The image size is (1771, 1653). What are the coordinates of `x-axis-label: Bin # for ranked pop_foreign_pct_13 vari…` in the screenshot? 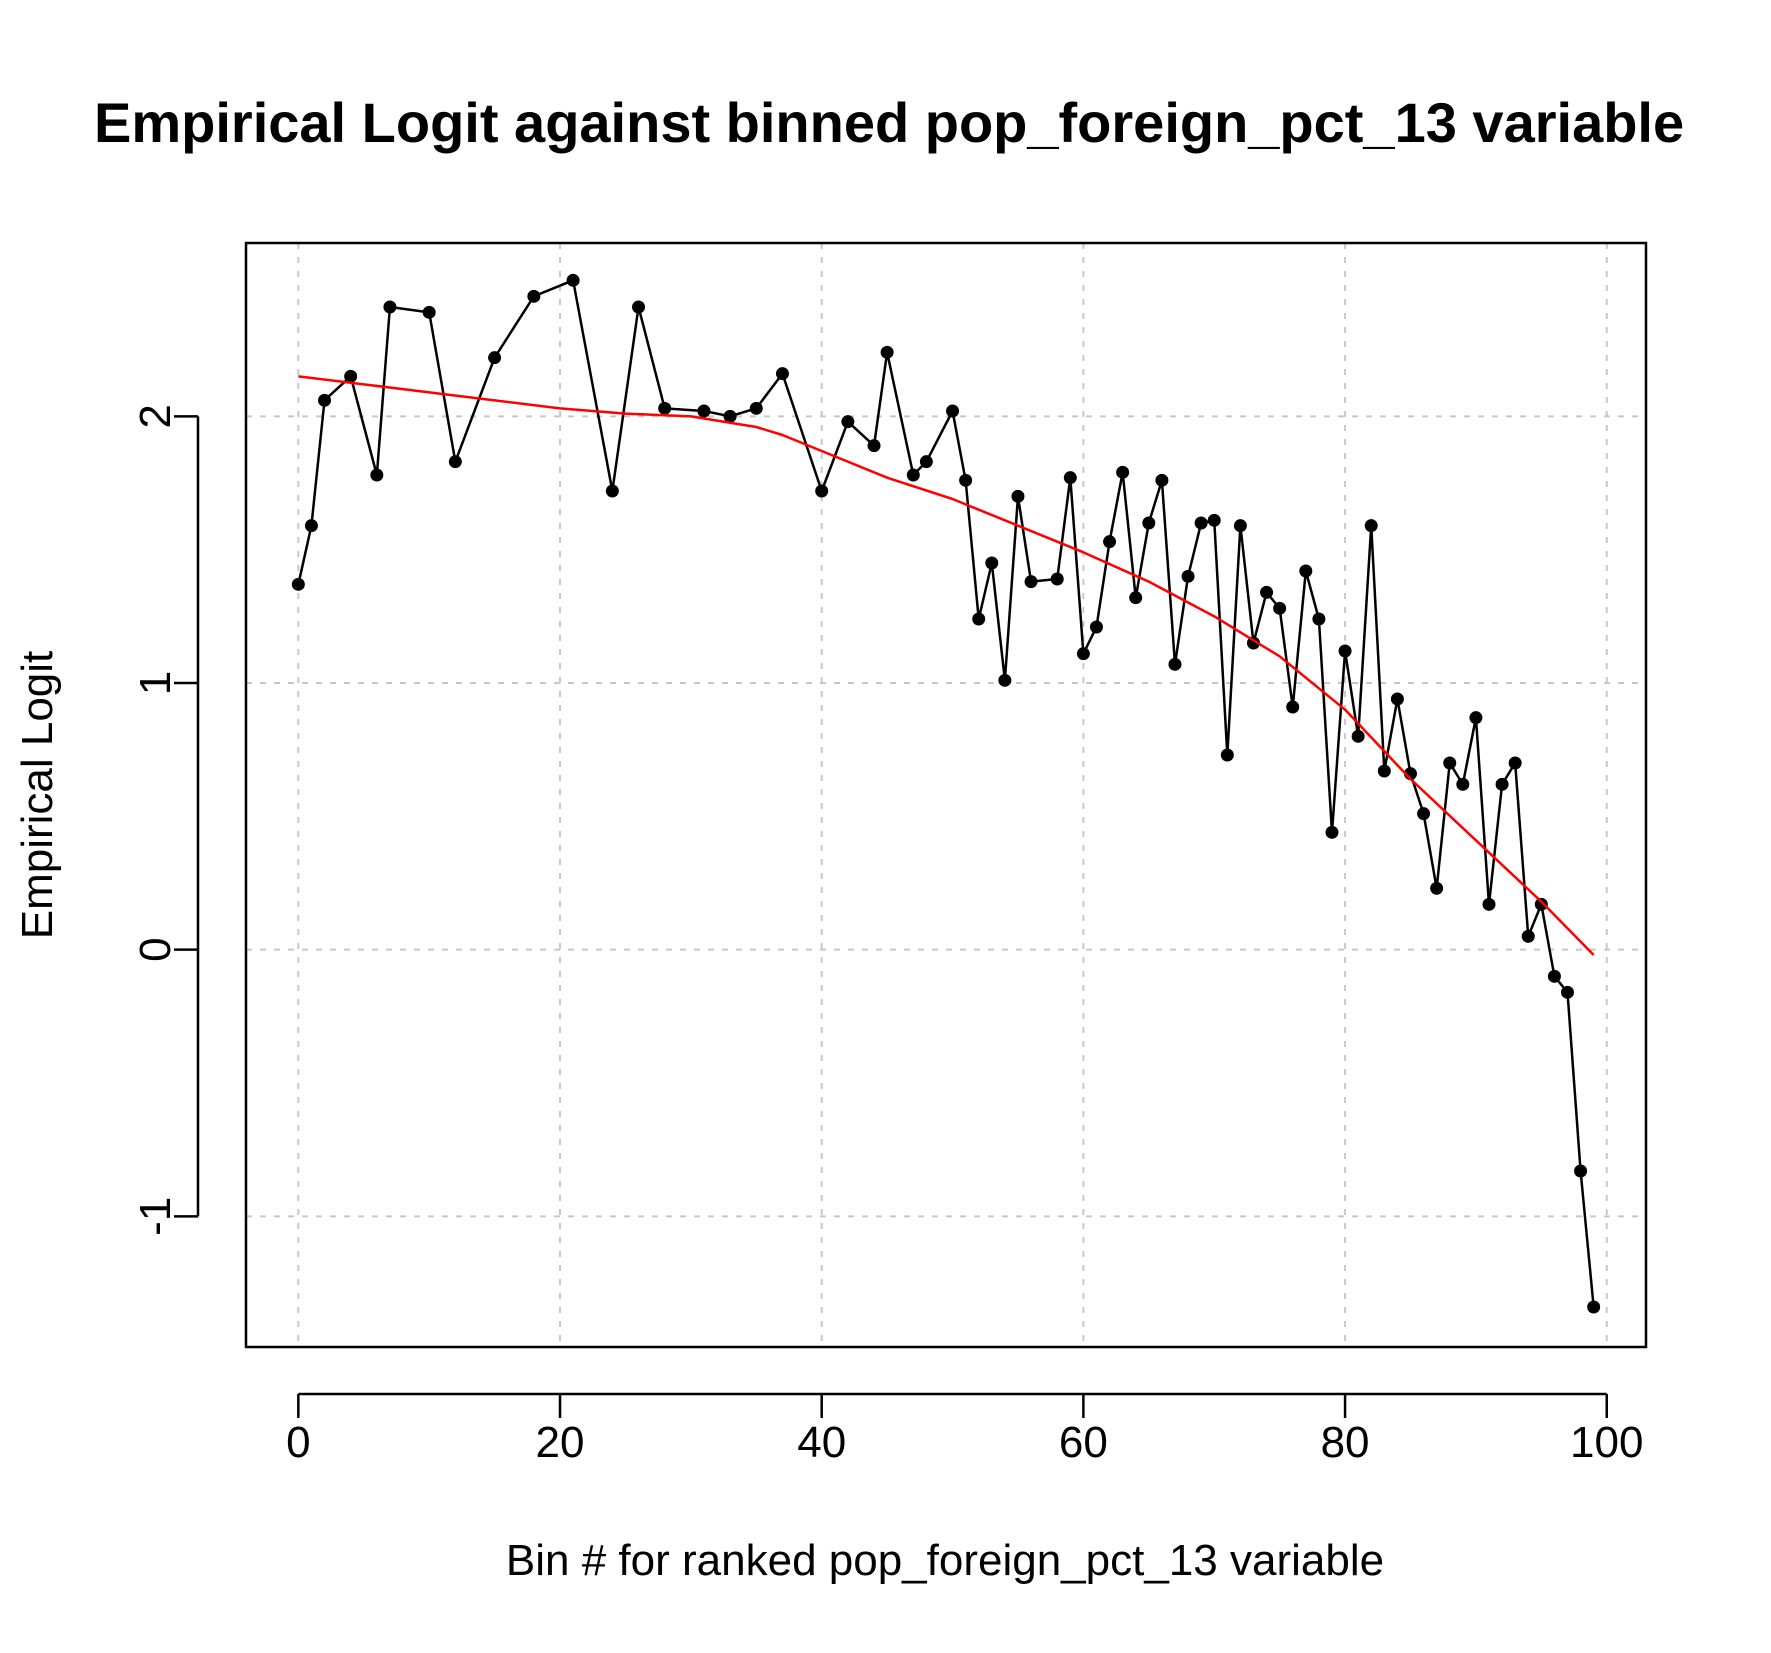 It's located at (945, 1560).